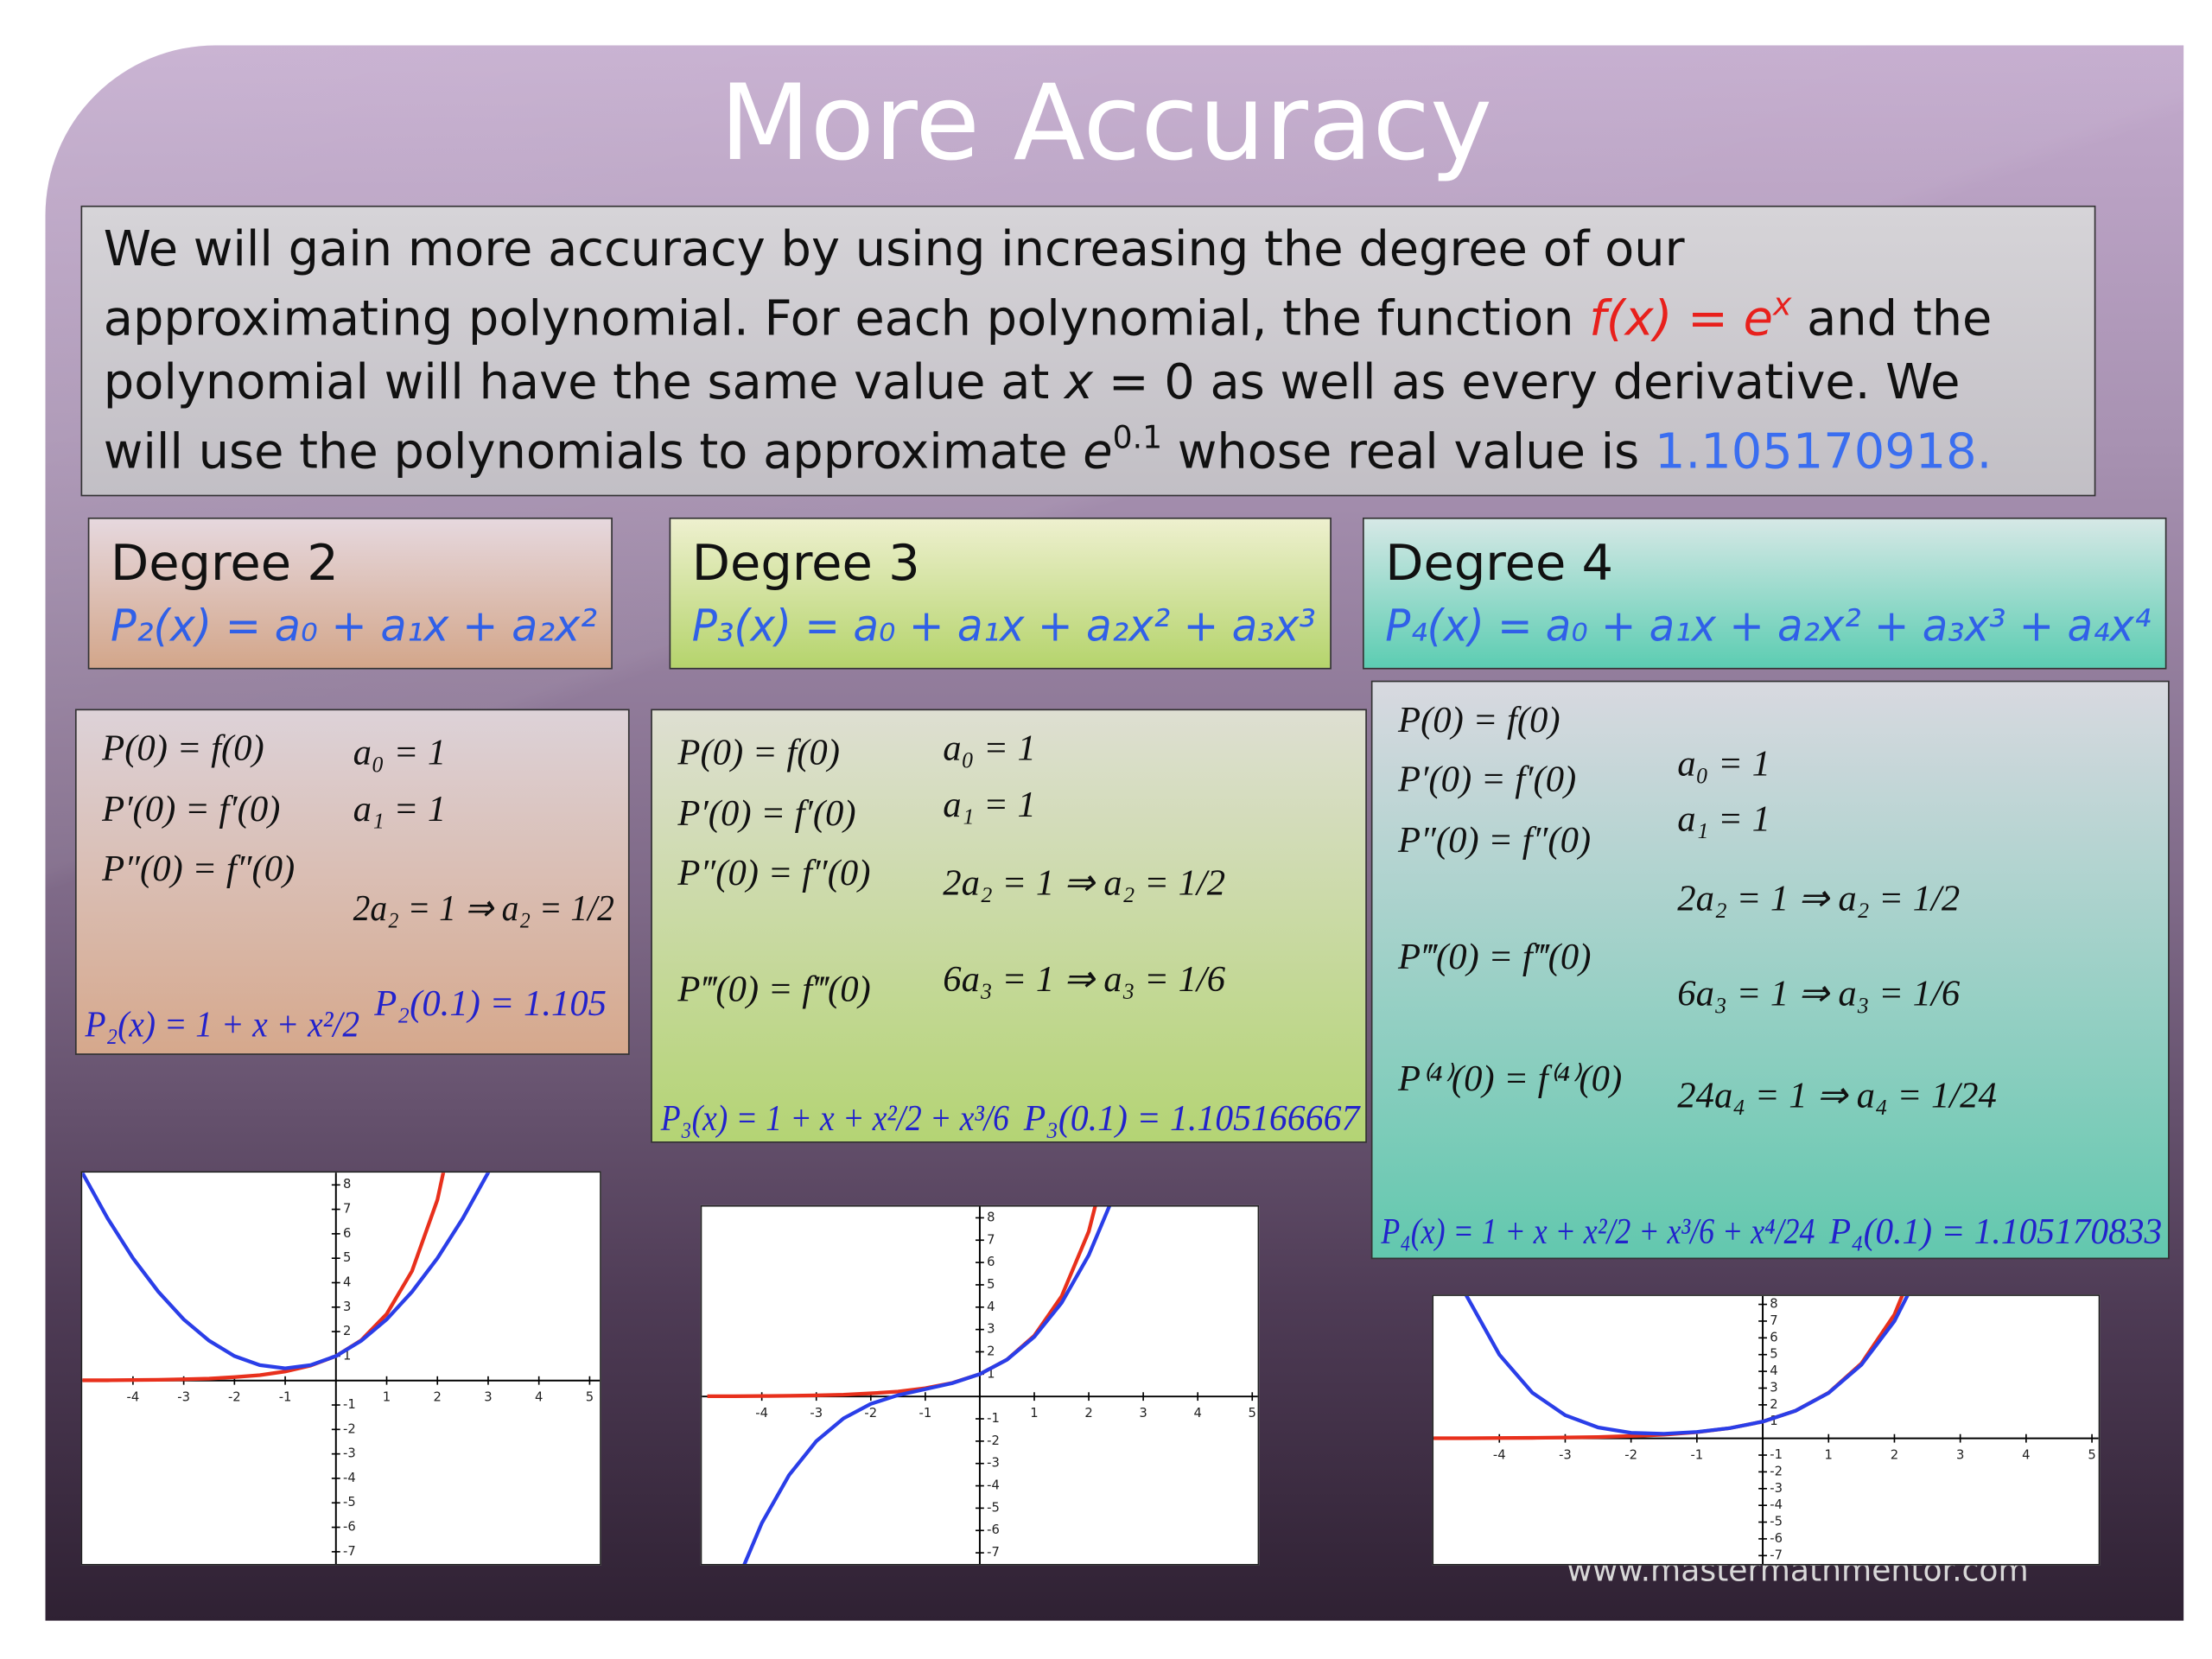 This screenshot has width=2212, height=1659. I want to click on condition: P′(0) = f′(0), so click(766, 813).